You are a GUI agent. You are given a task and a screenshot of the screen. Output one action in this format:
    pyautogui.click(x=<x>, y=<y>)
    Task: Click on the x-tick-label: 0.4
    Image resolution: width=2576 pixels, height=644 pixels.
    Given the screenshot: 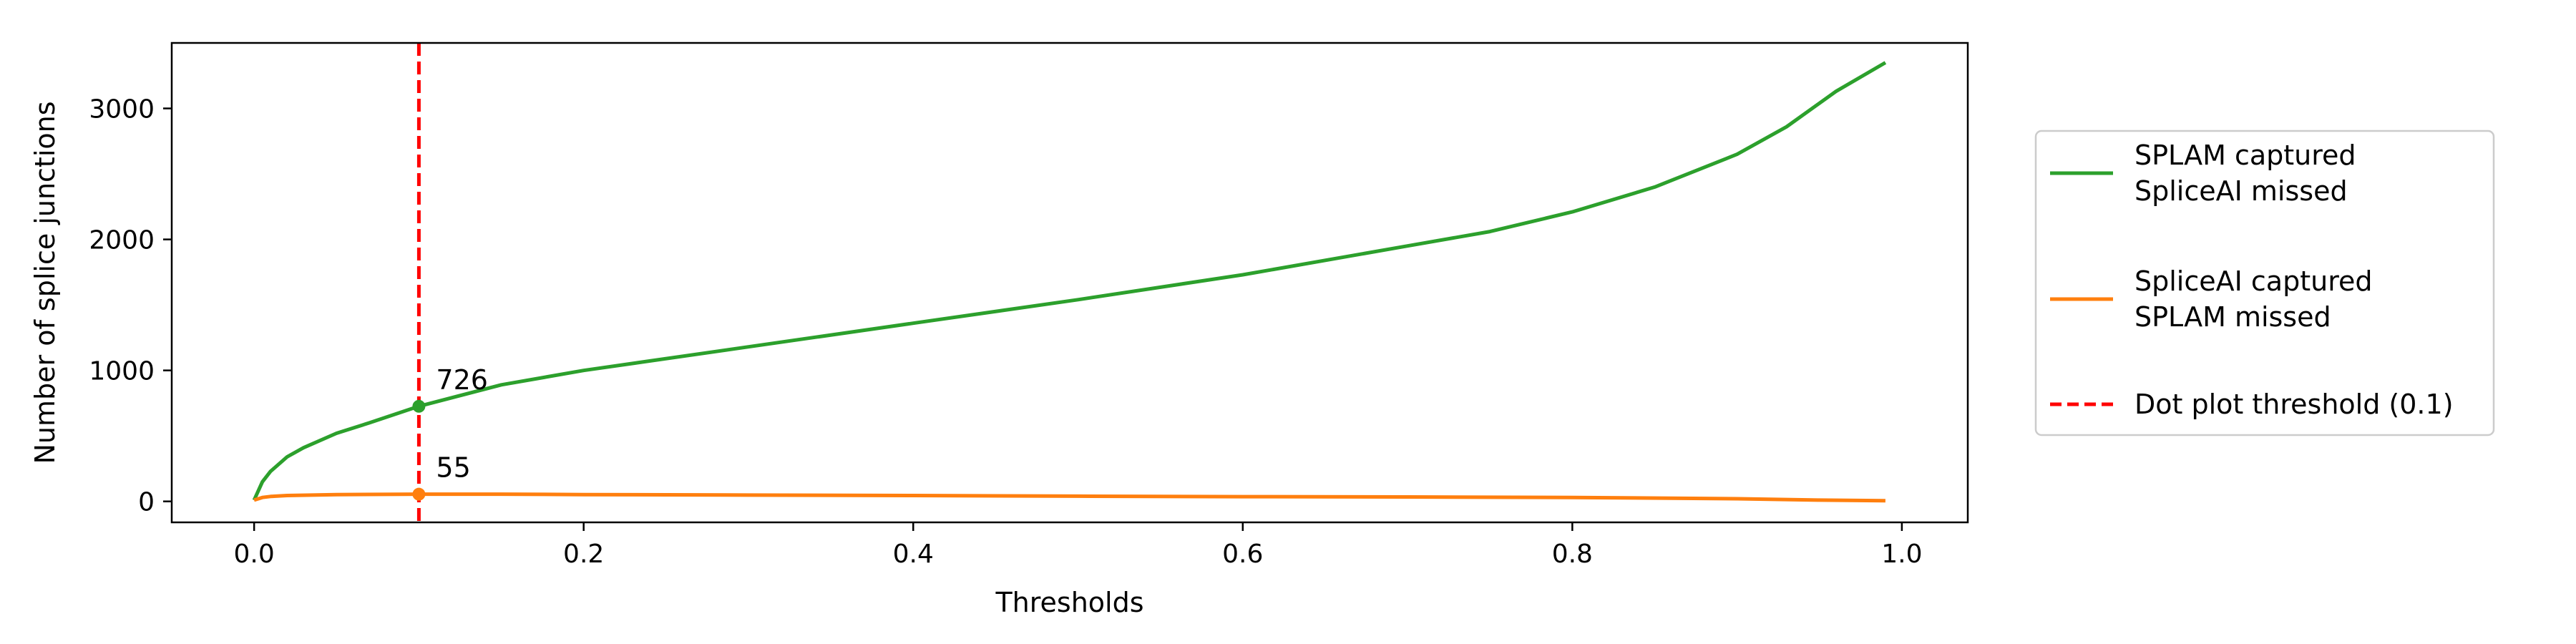 What is the action you would take?
    pyautogui.click(x=913, y=554)
    